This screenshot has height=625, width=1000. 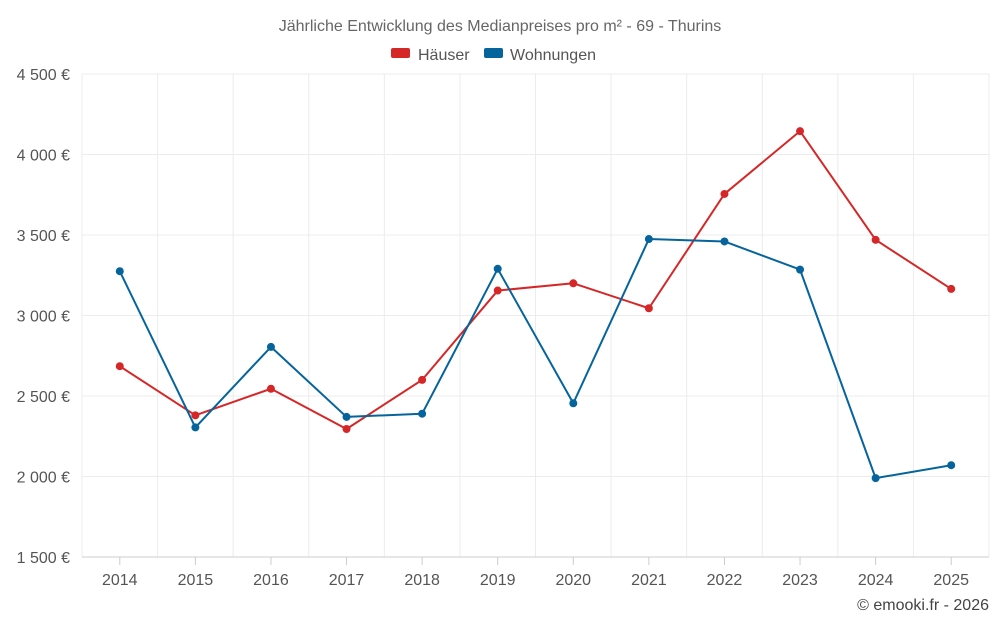 I want to click on x-tick-label: 2022, so click(x=725, y=580).